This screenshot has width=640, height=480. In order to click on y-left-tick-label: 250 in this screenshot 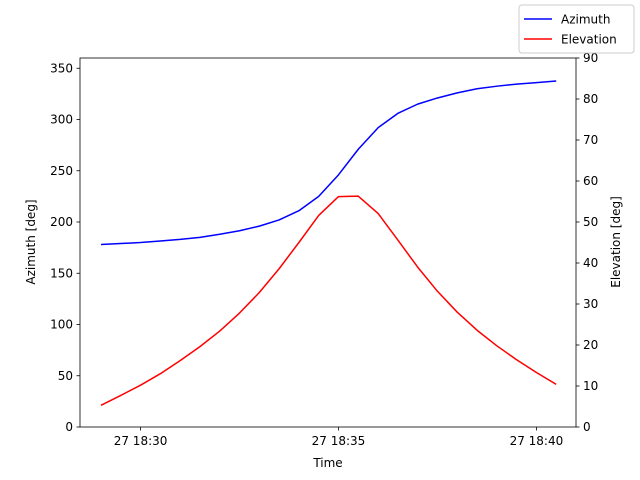, I will do `click(61, 171)`.